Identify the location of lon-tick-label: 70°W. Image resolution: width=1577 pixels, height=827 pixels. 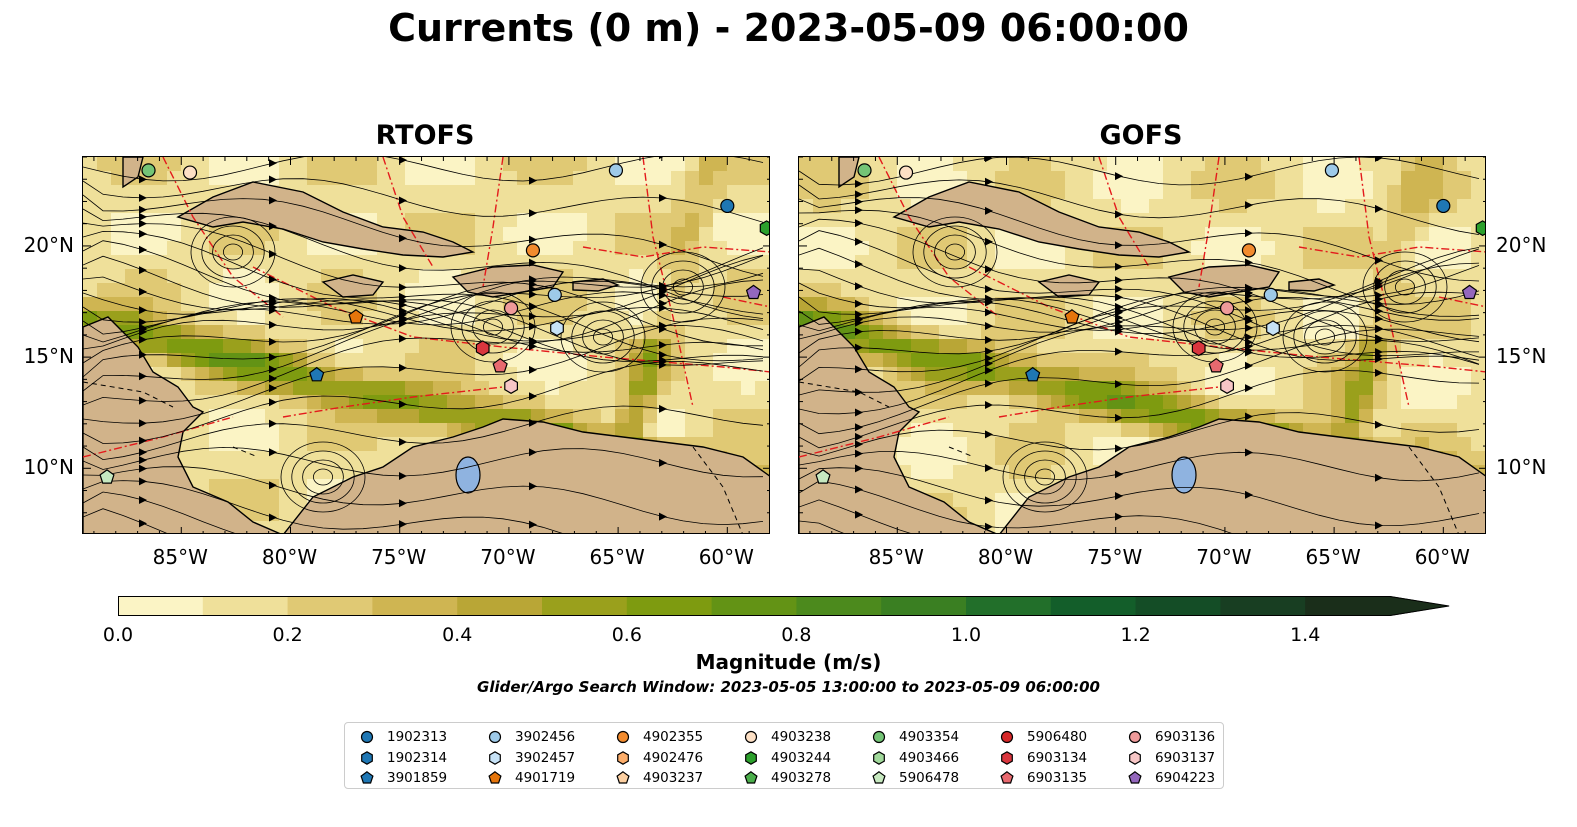
(508, 557).